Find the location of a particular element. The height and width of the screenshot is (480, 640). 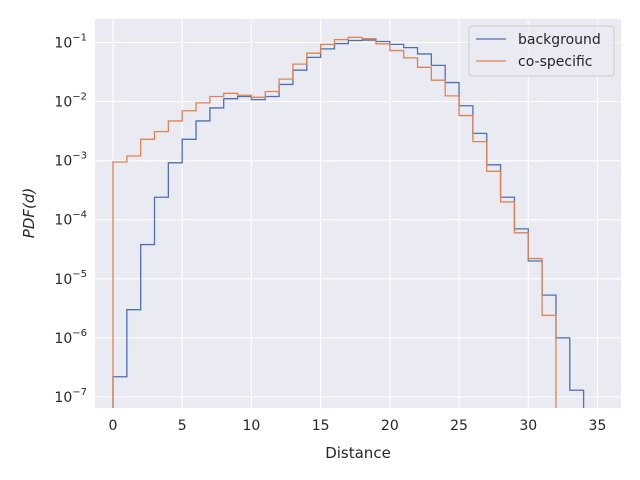

x-tick-label: 15 is located at coordinates (321, 426).